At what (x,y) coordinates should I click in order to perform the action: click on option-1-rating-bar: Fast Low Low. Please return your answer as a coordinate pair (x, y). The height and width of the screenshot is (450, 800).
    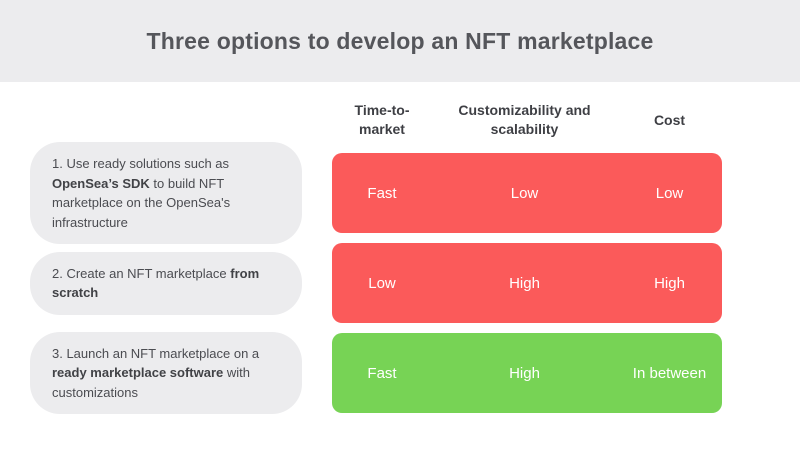
    Looking at the image, I should click on (527, 193).